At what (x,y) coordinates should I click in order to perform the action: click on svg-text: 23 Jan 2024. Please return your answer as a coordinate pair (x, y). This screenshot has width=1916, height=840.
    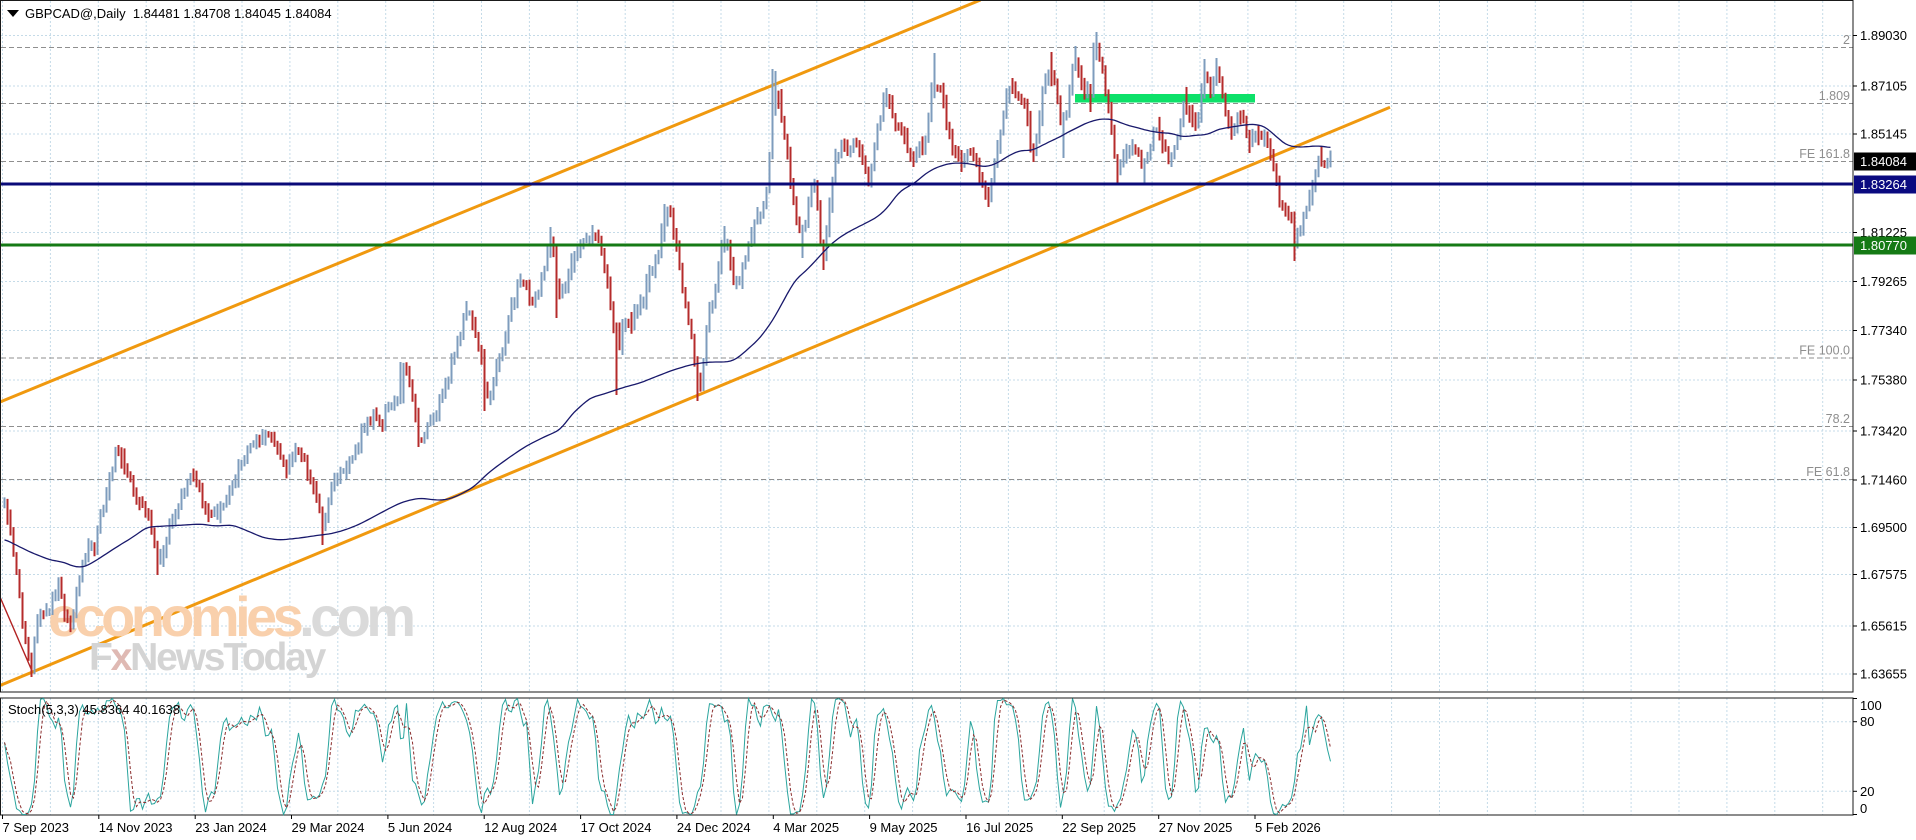
    Looking at the image, I should click on (231, 827).